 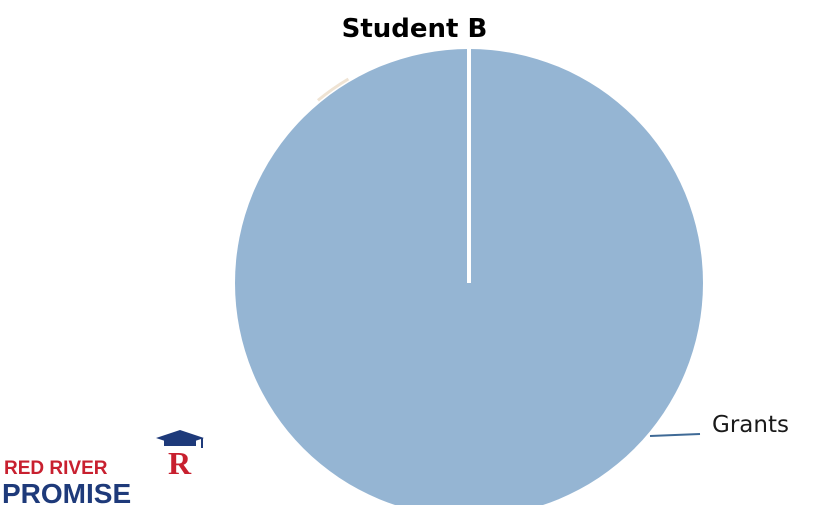 I want to click on pie-edge-trace, so click(x=333, y=89).